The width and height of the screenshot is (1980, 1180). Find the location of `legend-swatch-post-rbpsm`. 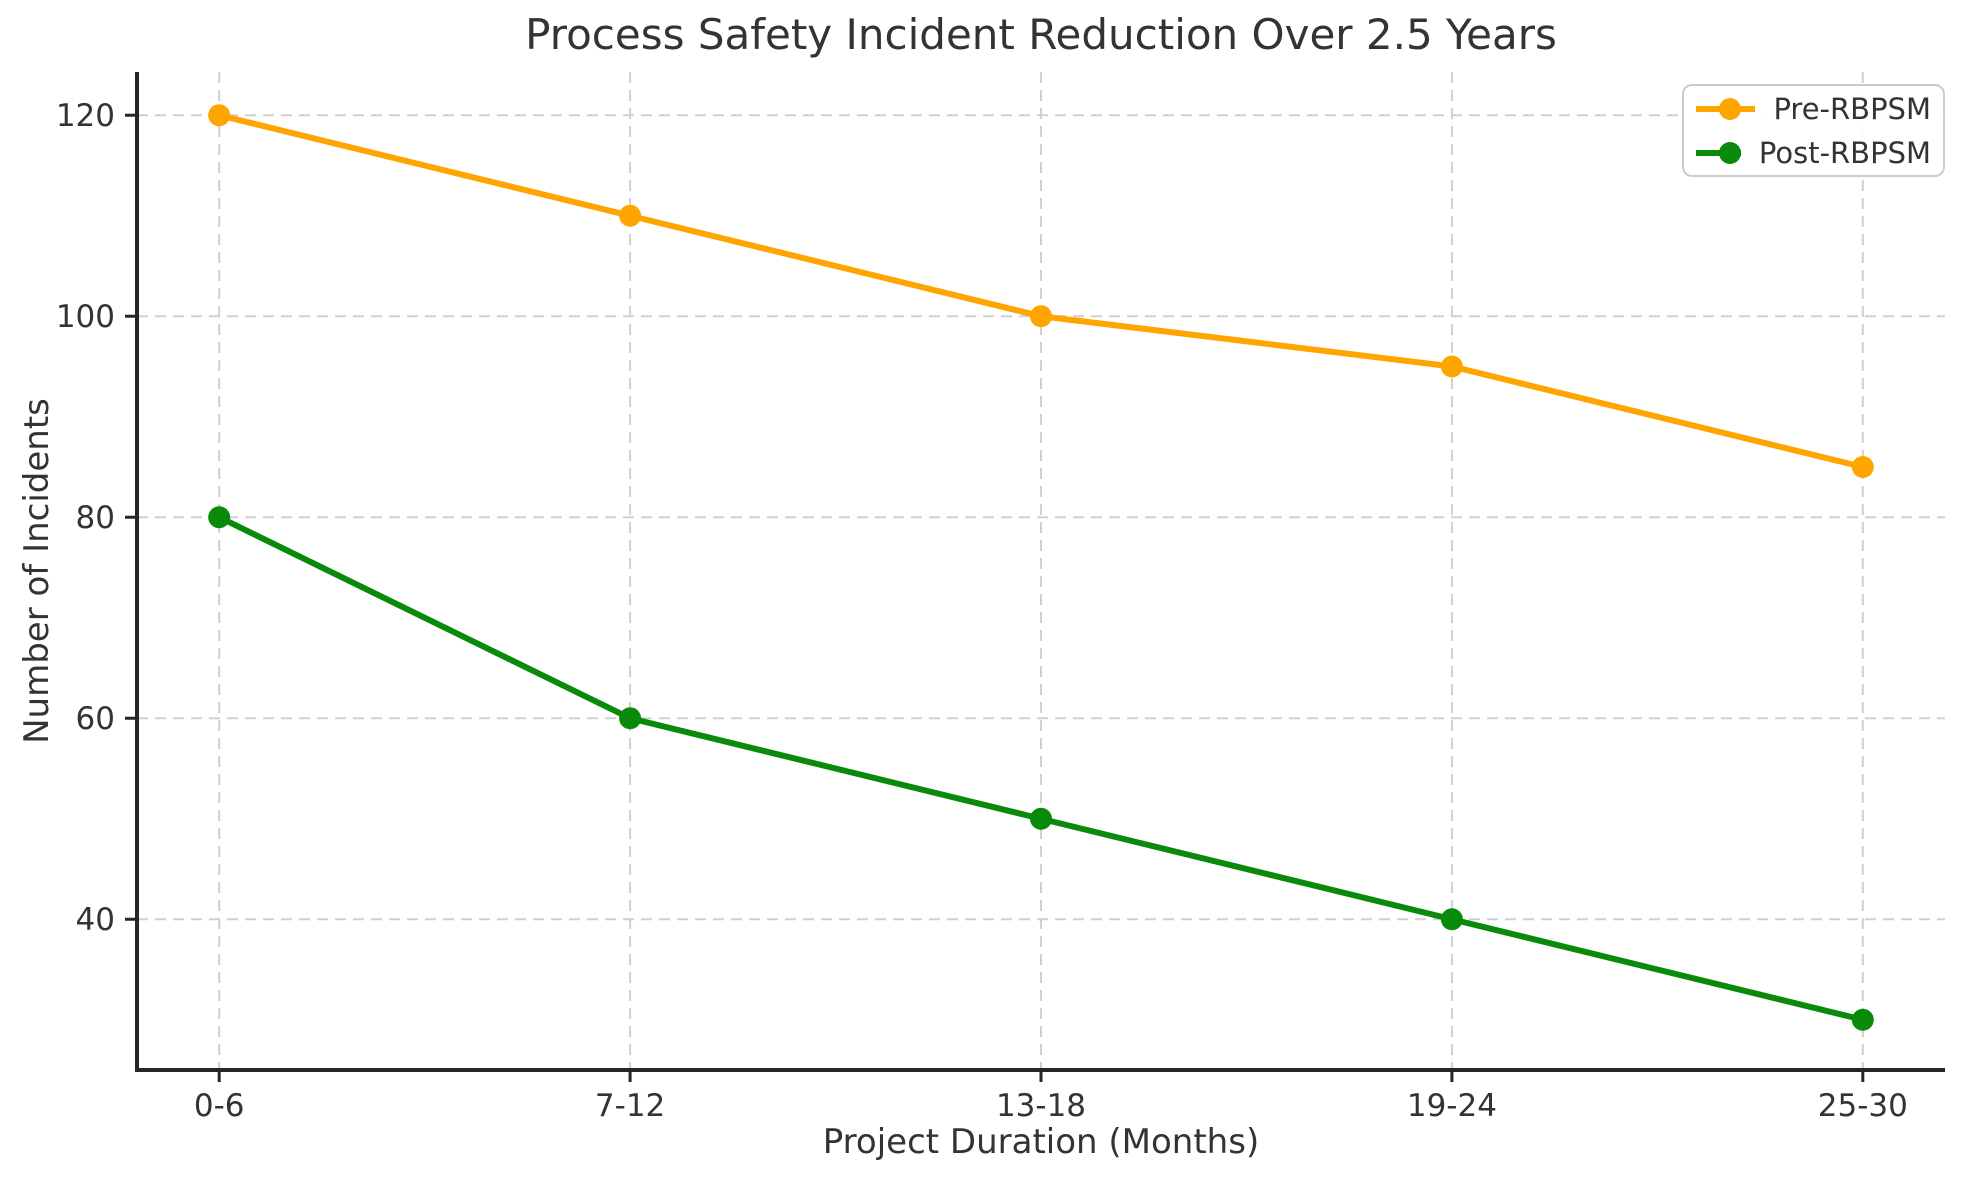

legend-swatch-post-rbpsm is located at coordinates (1718, 152).